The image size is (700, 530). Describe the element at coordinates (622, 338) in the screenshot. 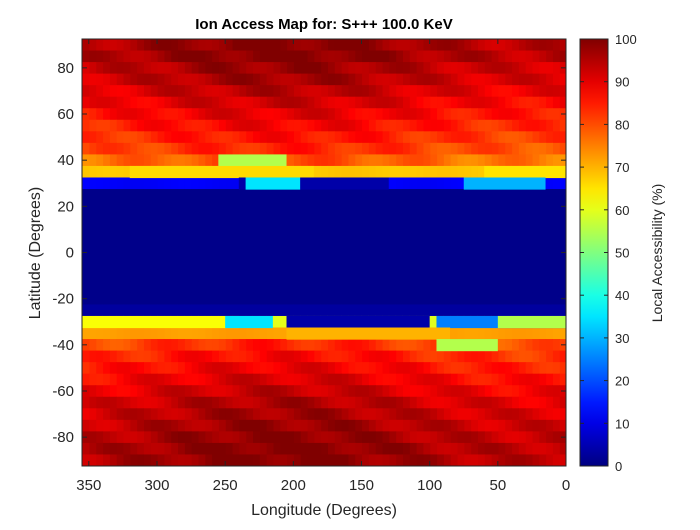

I see `colorbar-tick-label: 30` at that location.